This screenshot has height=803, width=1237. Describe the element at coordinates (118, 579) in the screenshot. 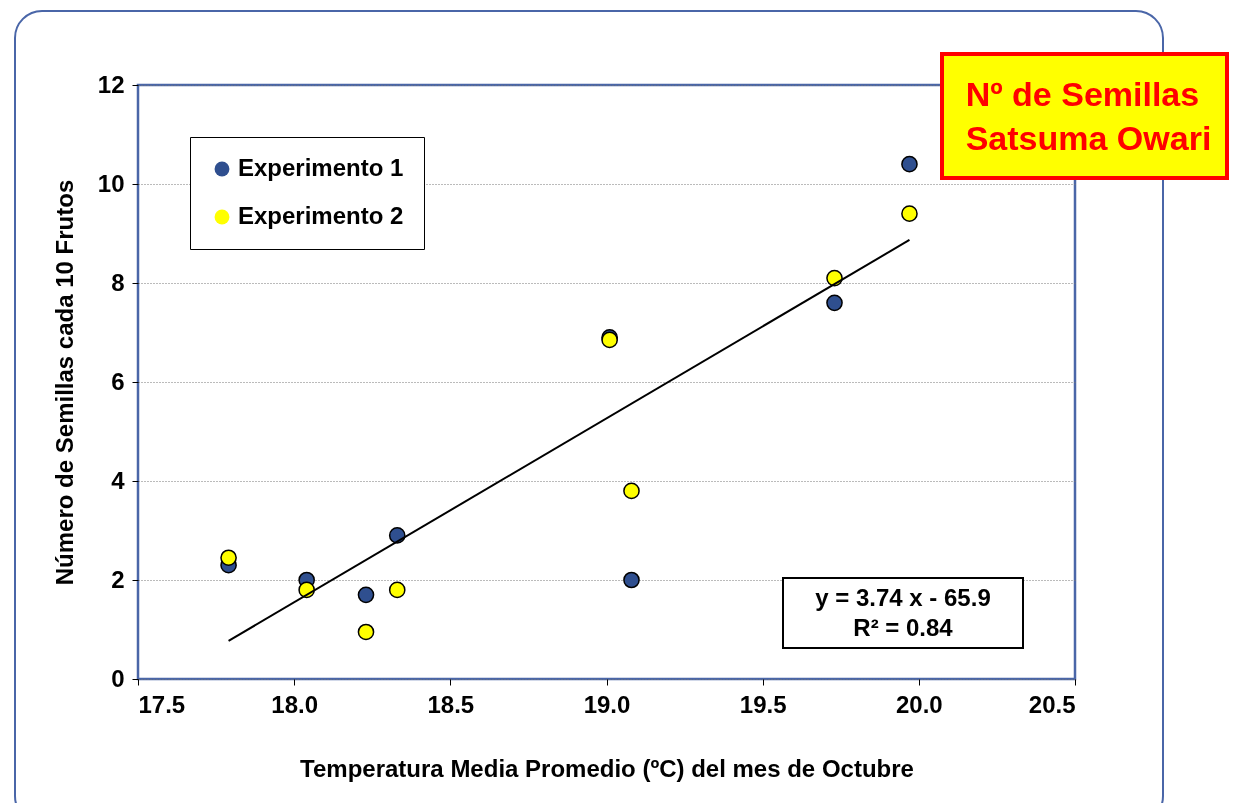

I see `y-tick-label: 2` at that location.